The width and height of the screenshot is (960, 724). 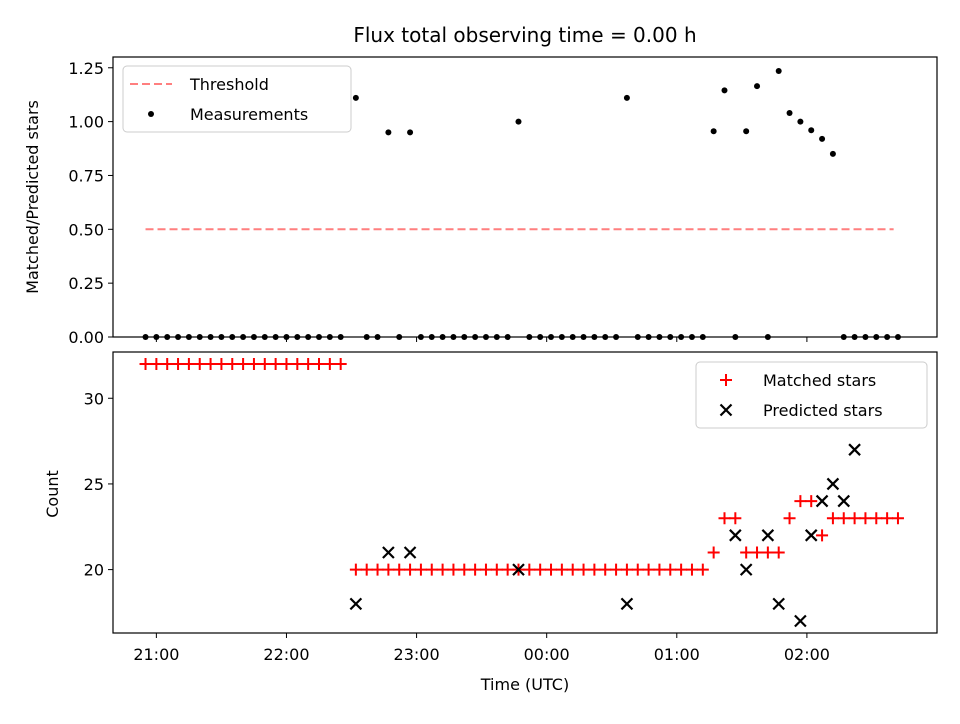 I want to click on legend-measurement-swatch, so click(x=151, y=114).